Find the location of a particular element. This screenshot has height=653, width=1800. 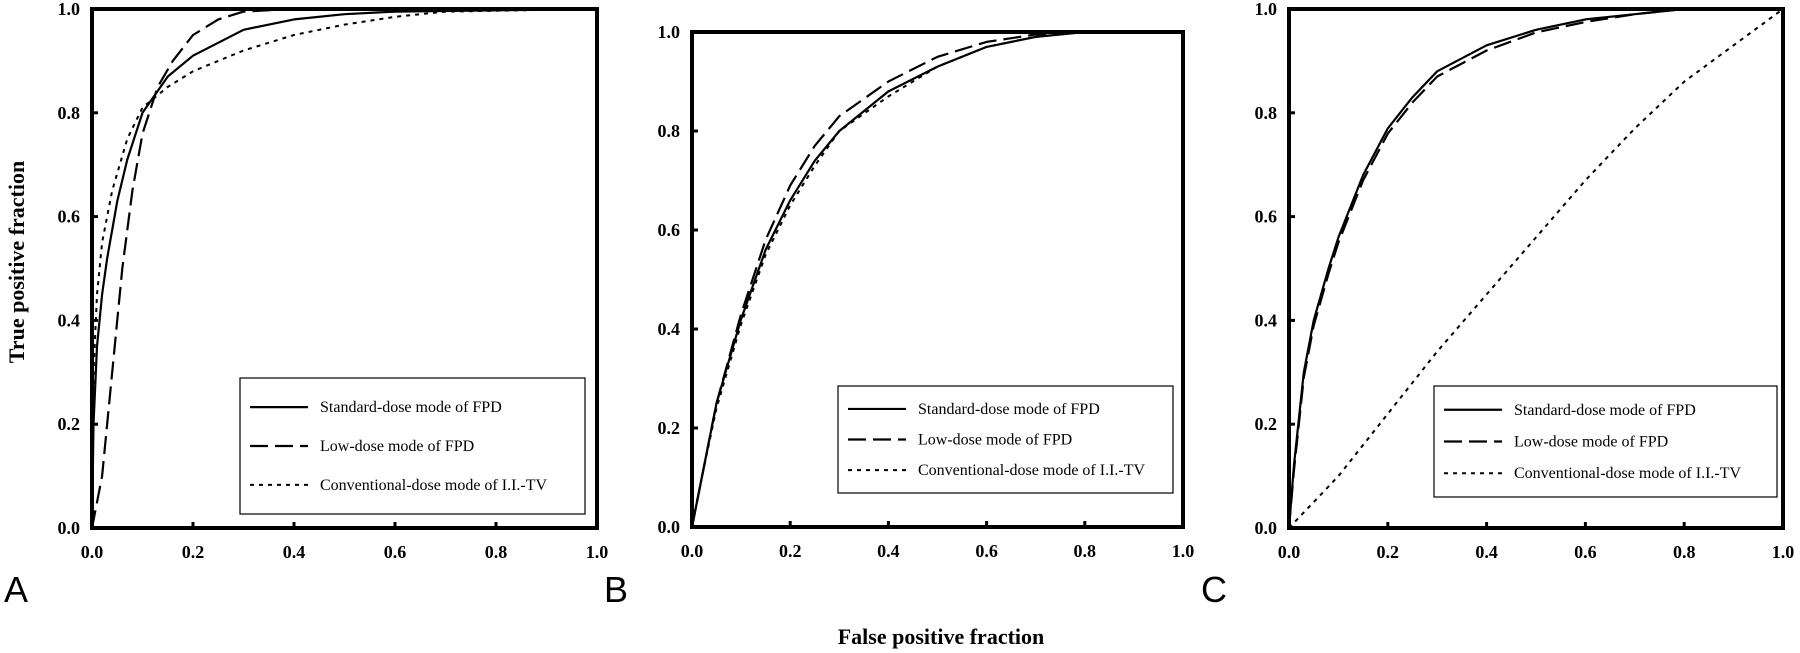

panel-label: A is located at coordinates (16, 589).